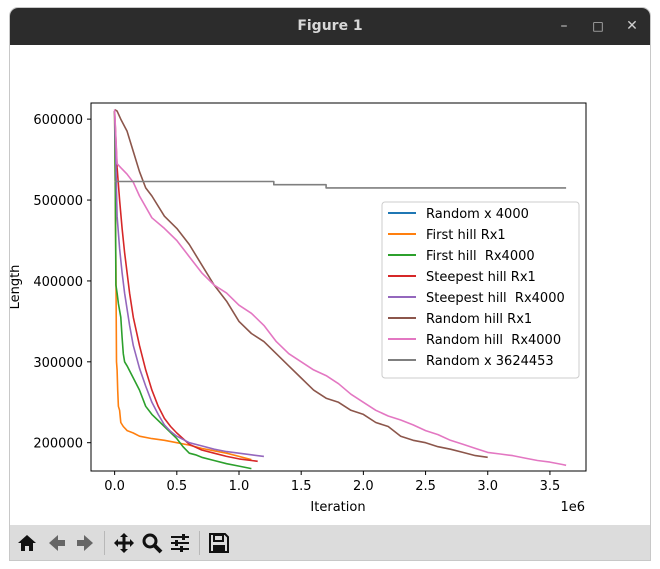 The image size is (660, 569). Describe the element at coordinates (124, 543) in the screenshot. I see `pan-icon` at that location.